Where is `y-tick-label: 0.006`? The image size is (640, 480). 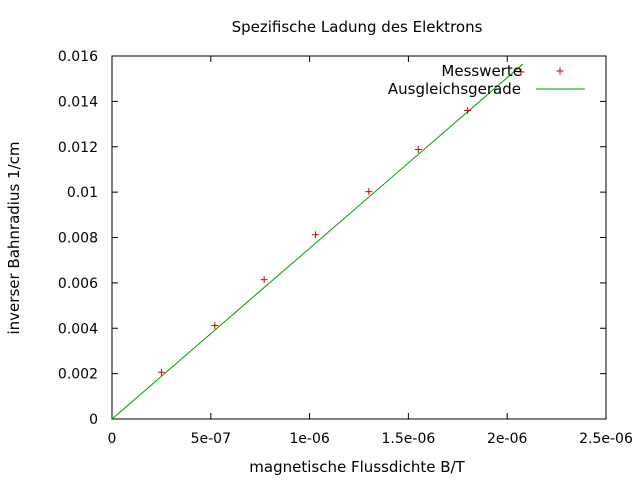 y-tick-label: 0.006 is located at coordinates (78, 284).